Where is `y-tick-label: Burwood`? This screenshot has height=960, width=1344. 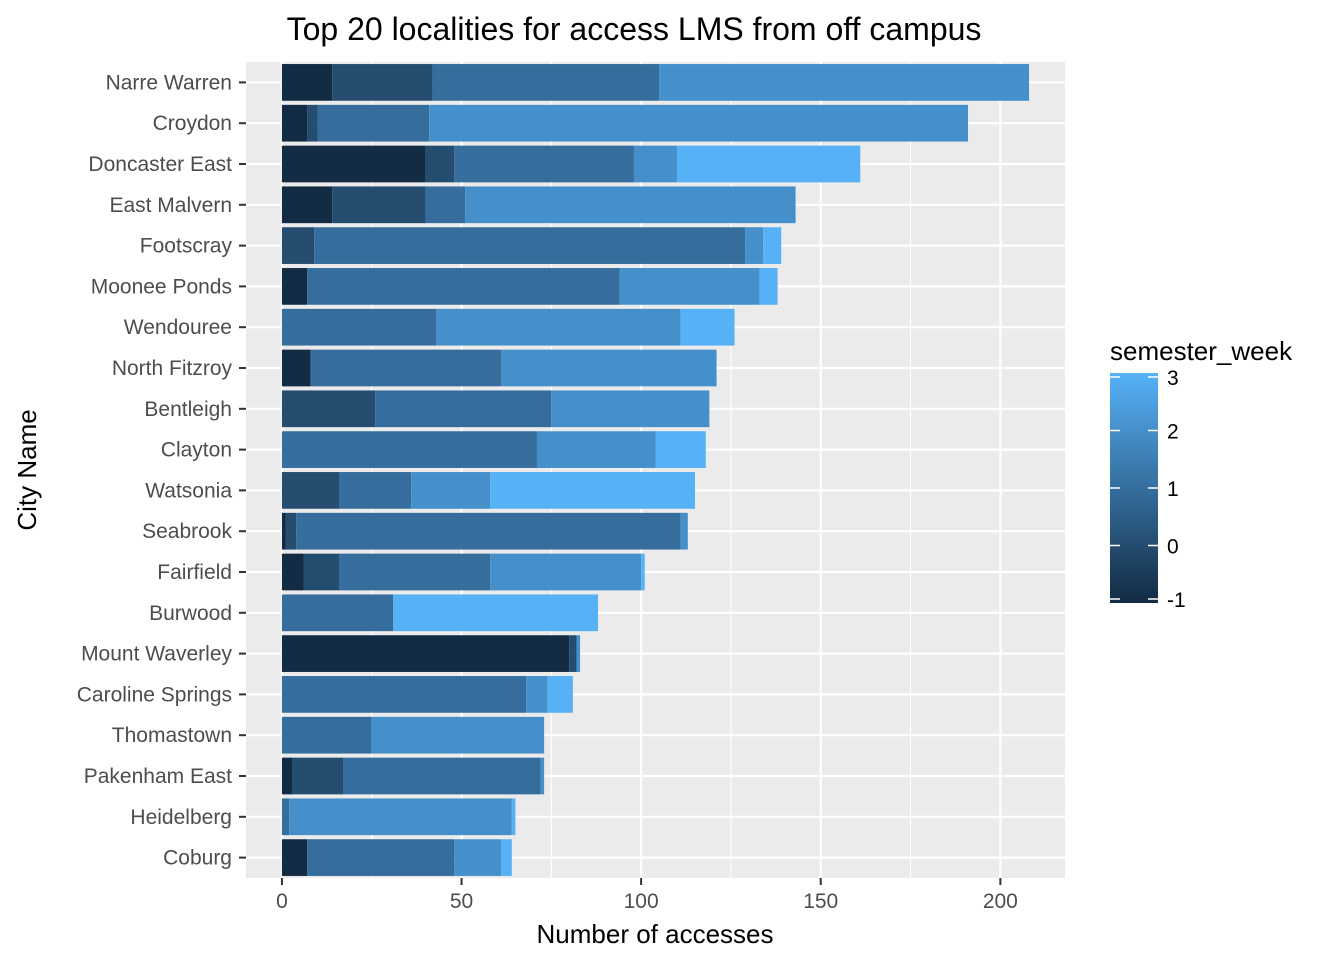 y-tick-label: Burwood is located at coordinates (190, 613).